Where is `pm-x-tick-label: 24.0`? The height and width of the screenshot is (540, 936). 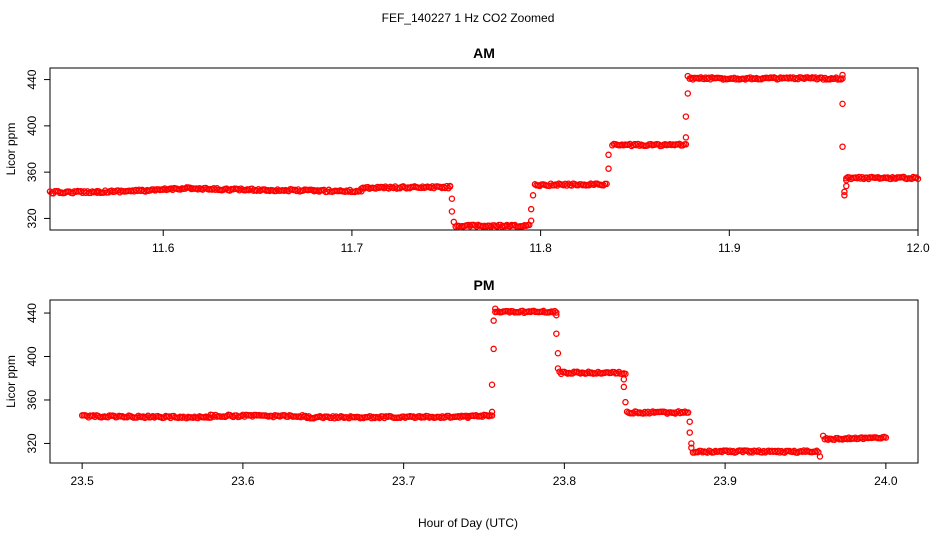
pm-x-tick-label: 24.0 is located at coordinates (886, 481).